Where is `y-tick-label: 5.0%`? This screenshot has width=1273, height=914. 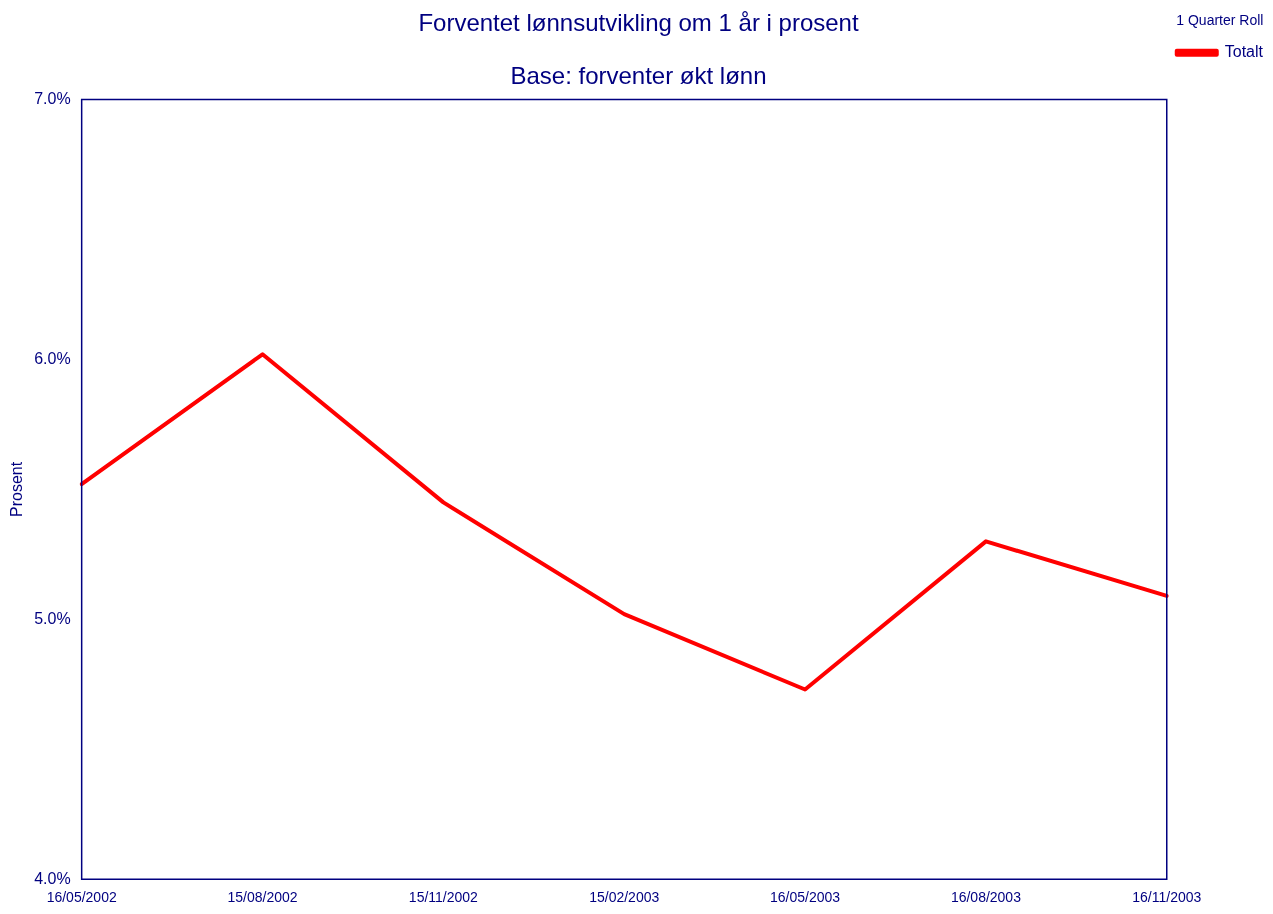
y-tick-label: 5.0% is located at coordinates (52, 618).